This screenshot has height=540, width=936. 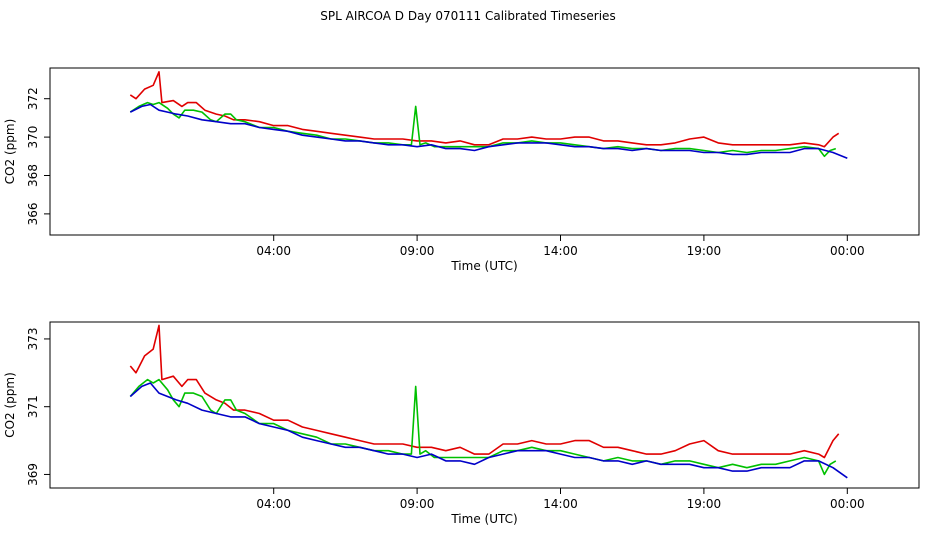 I want to click on y-tick-label: 366, so click(x=33, y=213).